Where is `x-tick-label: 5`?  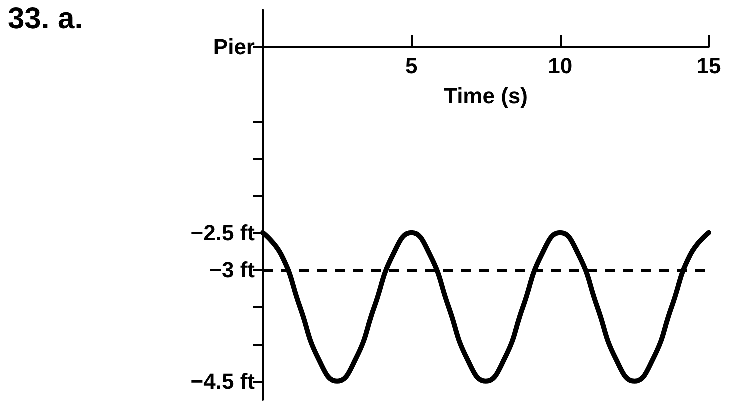
x-tick-label: 5 is located at coordinates (412, 66).